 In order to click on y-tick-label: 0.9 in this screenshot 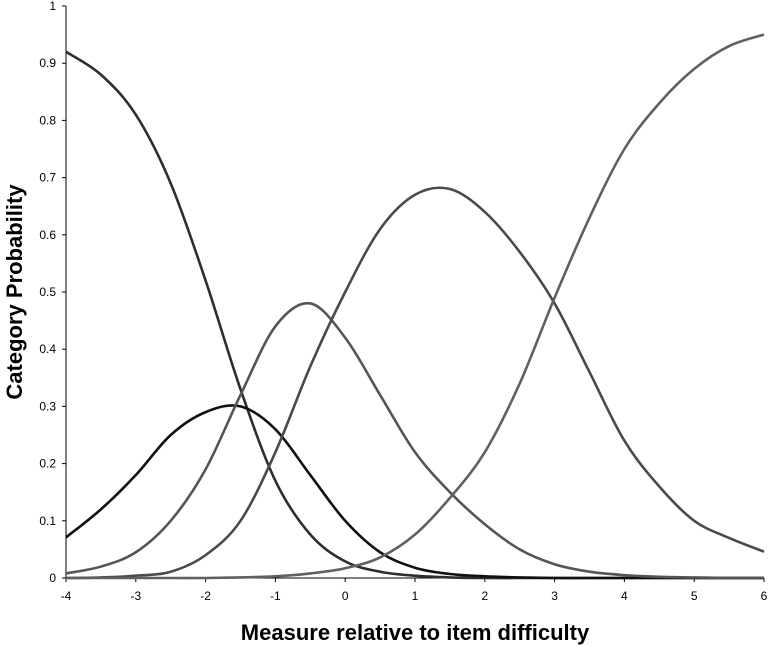, I will do `click(47, 63)`.